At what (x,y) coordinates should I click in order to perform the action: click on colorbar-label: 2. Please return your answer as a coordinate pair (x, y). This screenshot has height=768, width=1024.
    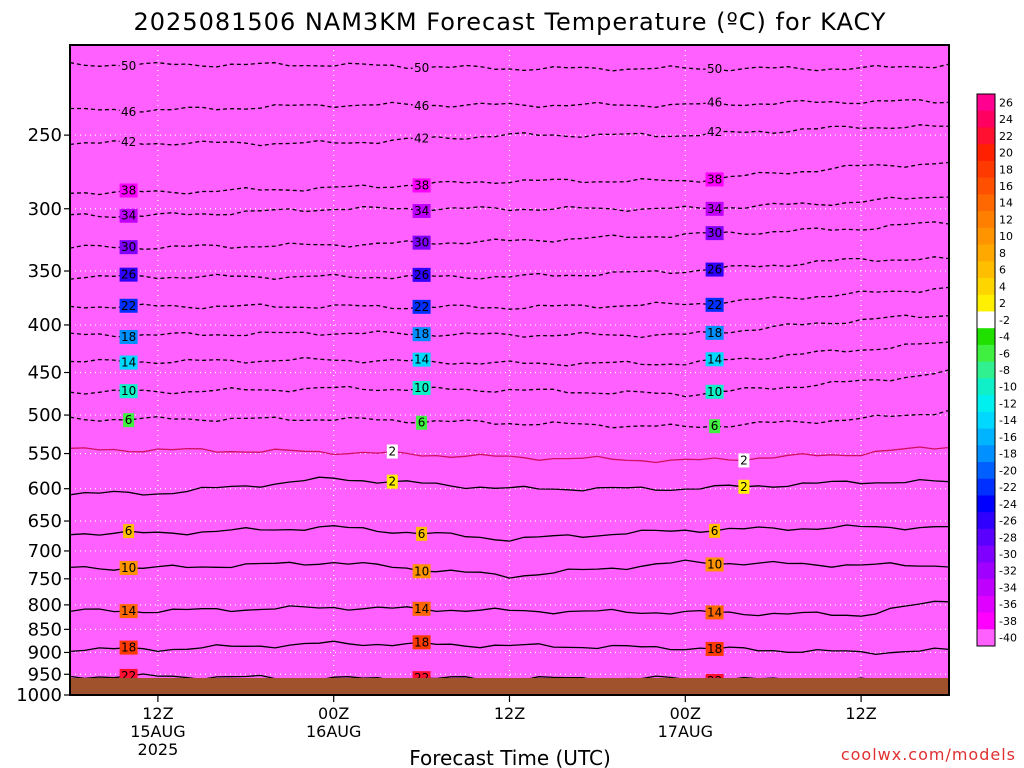
    Looking at the image, I should click on (1002, 303).